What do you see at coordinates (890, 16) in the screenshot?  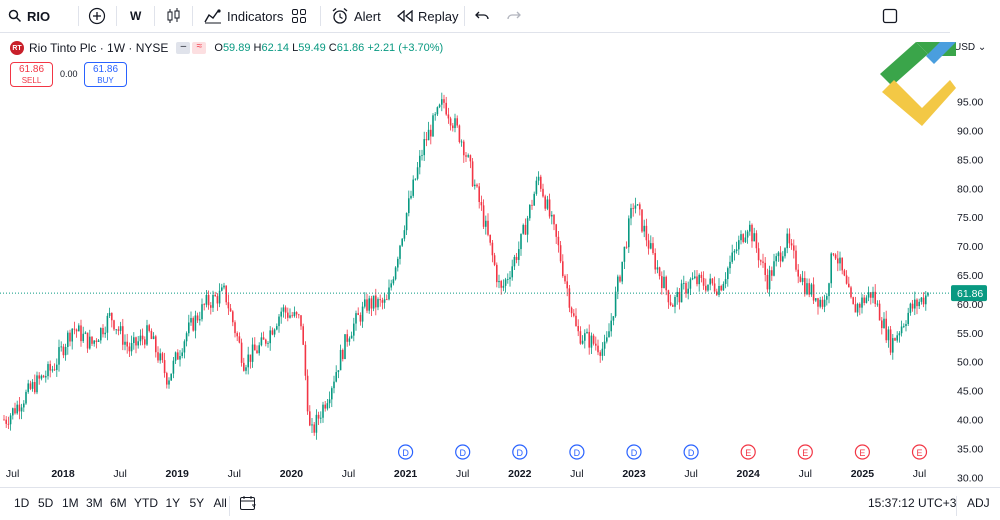 I see `fullscreen-button` at bounding box center [890, 16].